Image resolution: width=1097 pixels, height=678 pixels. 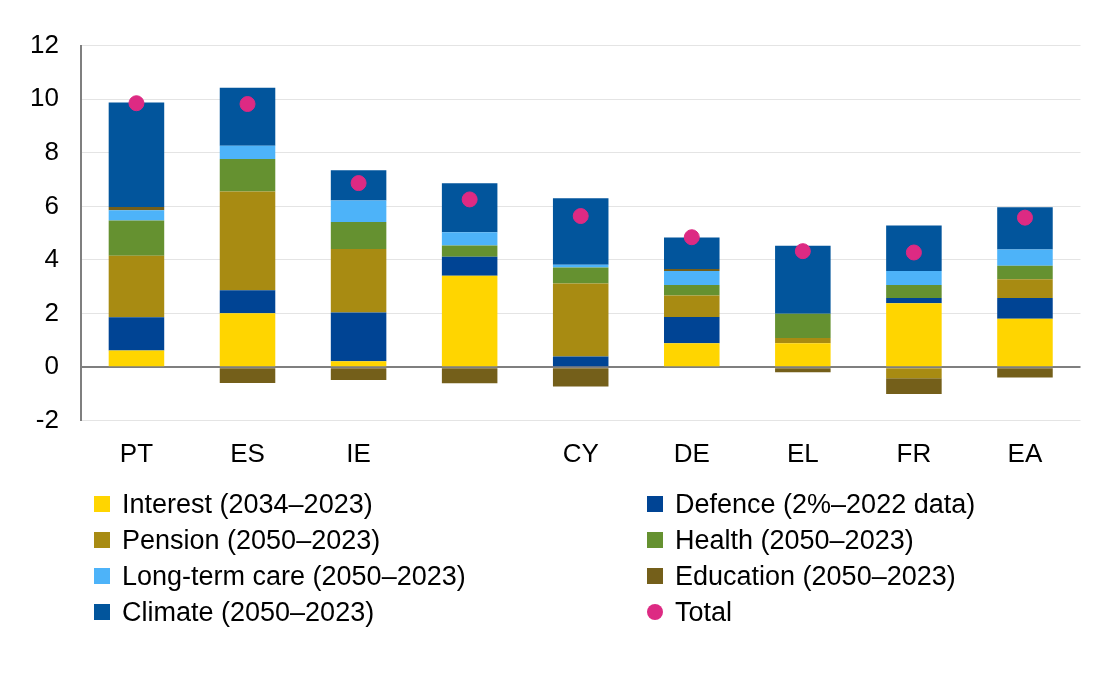 What do you see at coordinates (815, 576) in the screenshot?
I see `legend-label: Education (2050–2023)` at bounding box center [815, 576].